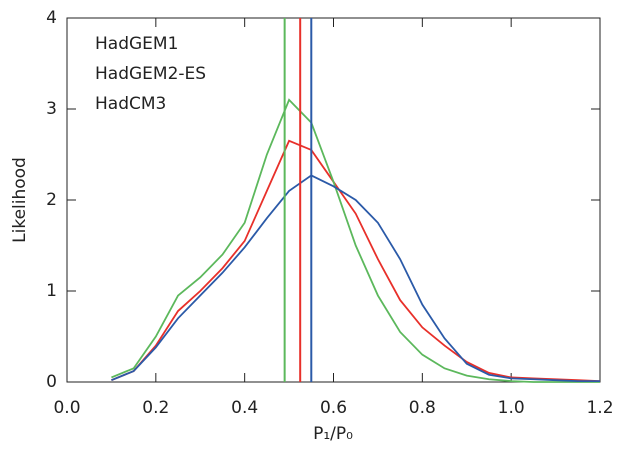 The image size is (620, 452). Describe the element at coordinates (244, 408) in the screenshot. I see `x-tick-label: 0.4` at that location.